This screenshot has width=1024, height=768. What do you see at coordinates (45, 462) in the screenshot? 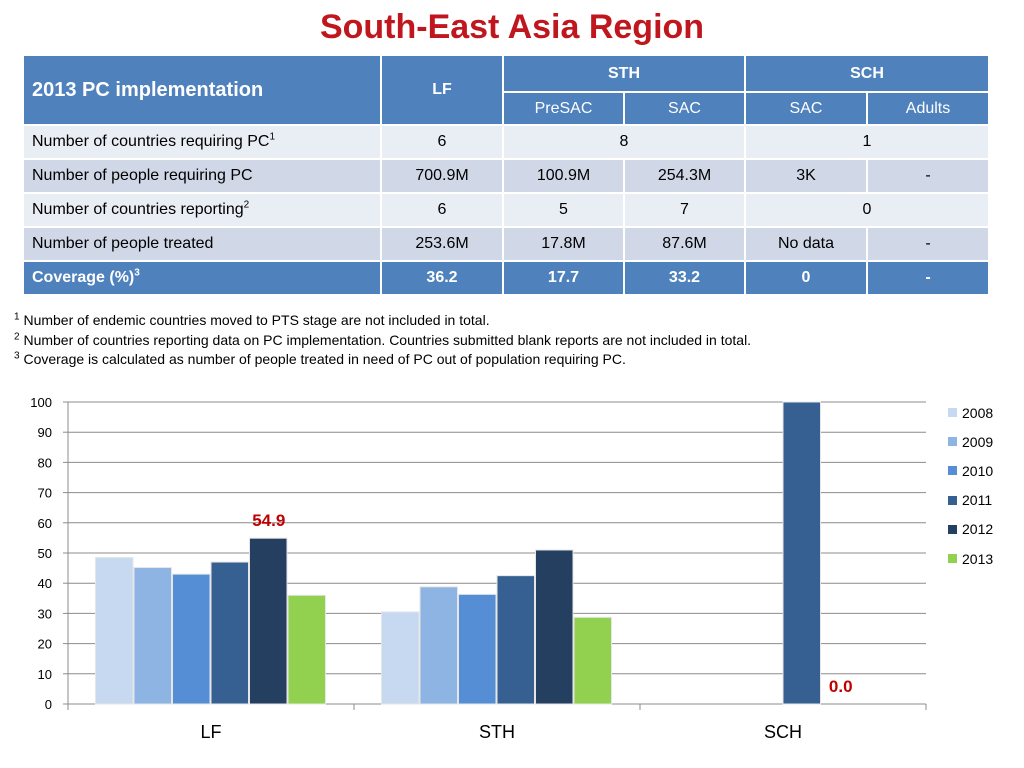
I see `y-tick-label: 80` at bounding box center [45, 462].